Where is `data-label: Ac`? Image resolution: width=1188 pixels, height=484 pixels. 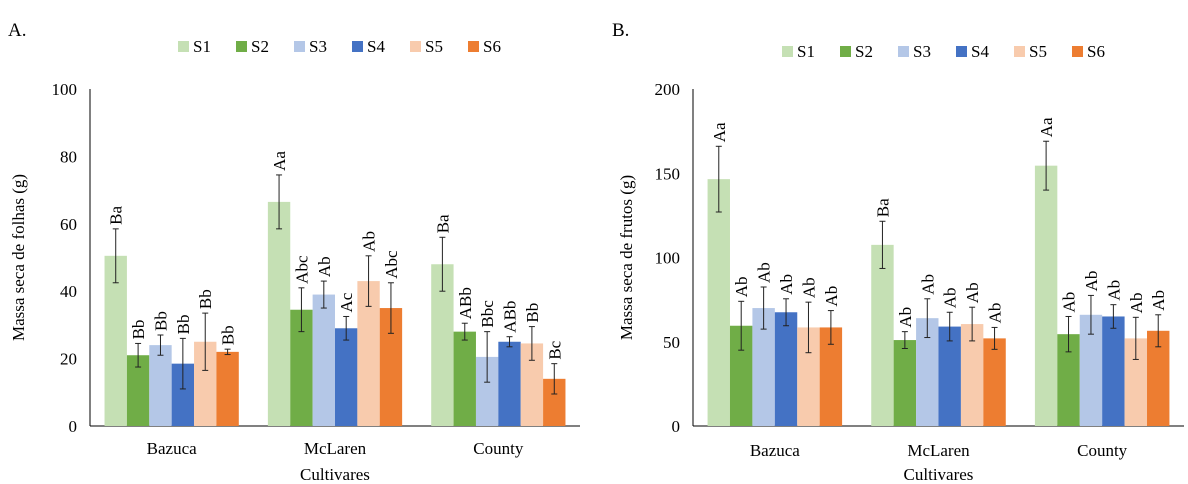
data-label: Ac is located at coordinates (346, 302).